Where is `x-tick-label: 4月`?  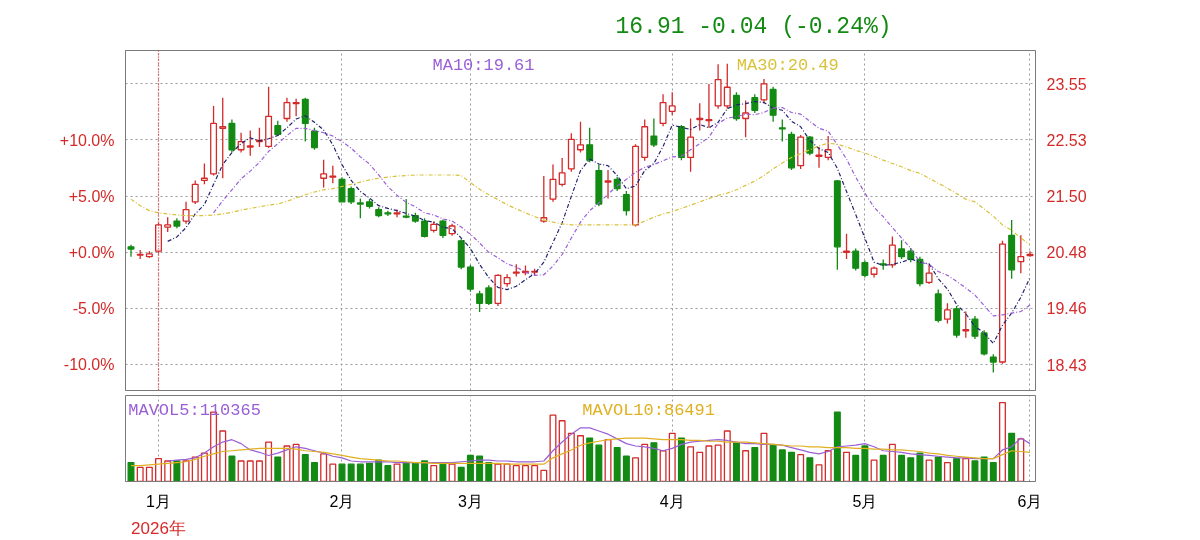 x-tick-label: 4月 is located at coordinates (672, 501).